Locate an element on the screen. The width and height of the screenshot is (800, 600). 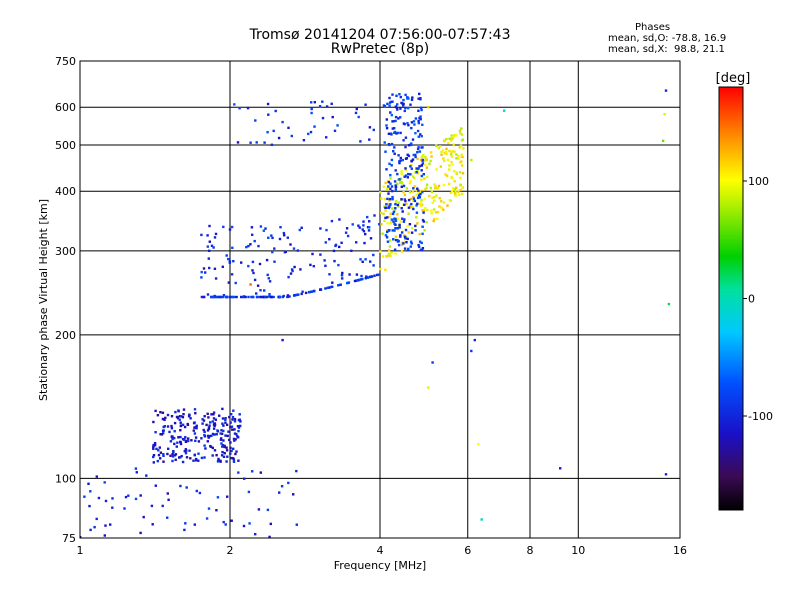
y-axis-ticks: 75 100 200 300 400 500 600 750 is located at coordinates (65, 300).